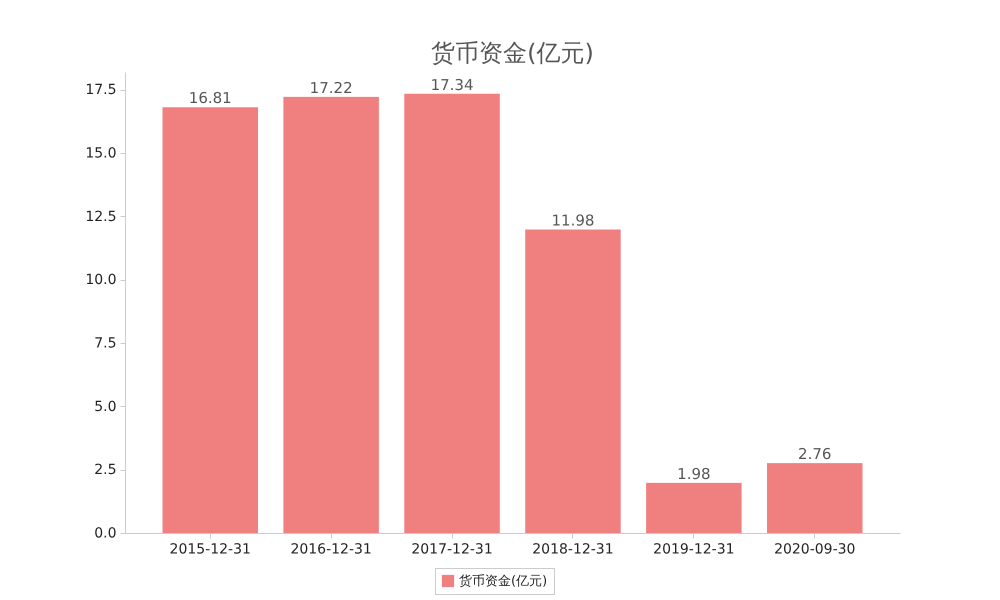  I want to click on y-tick-label: 7.5, so click(105, 344).